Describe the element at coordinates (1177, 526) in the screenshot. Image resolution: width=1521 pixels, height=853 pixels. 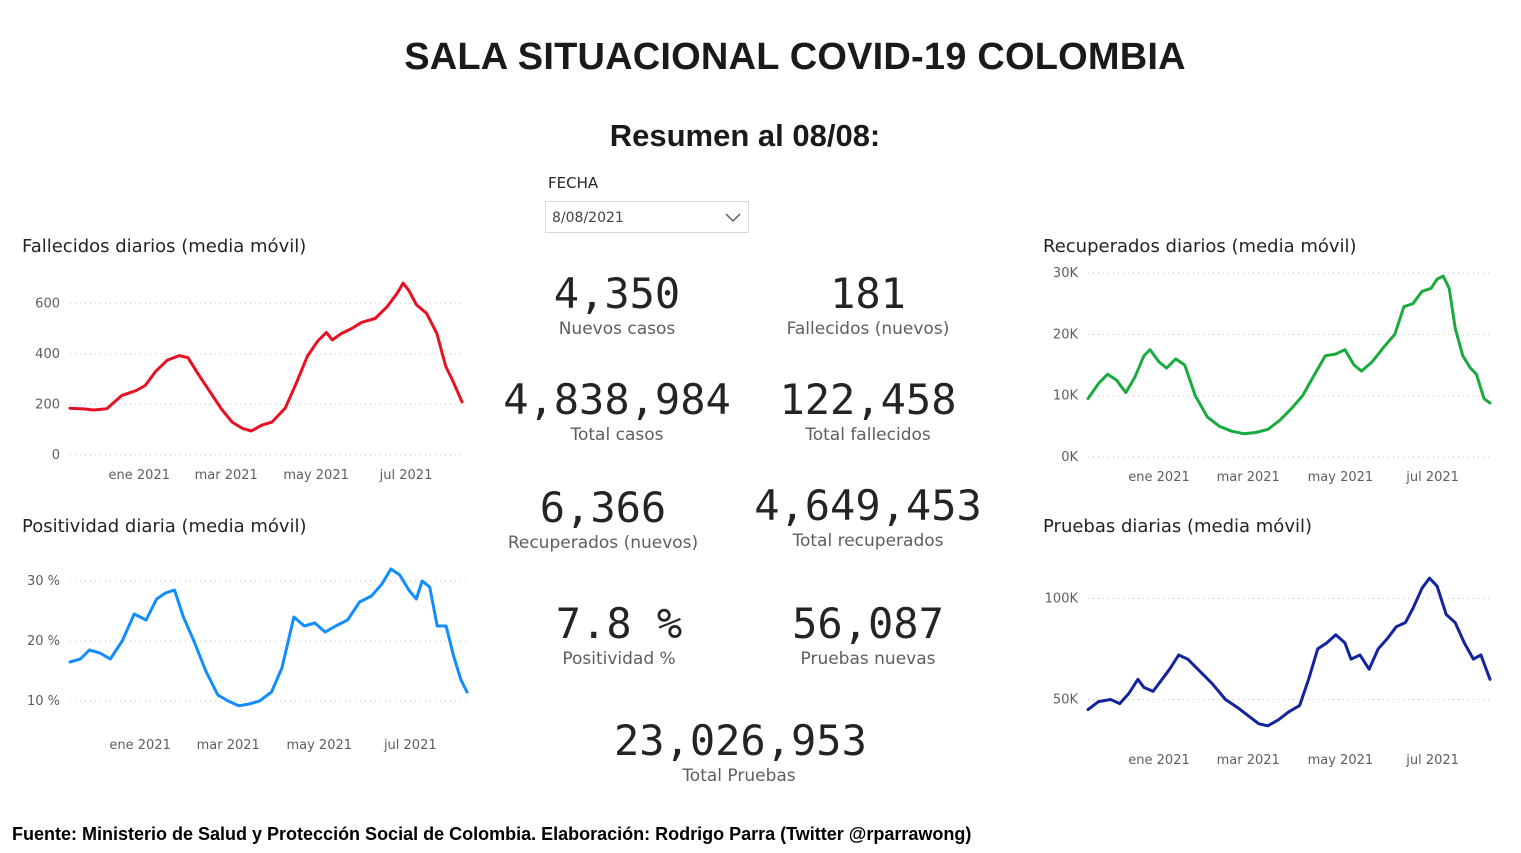
I see `pruebas-chart-title: Pruebas diarias (media móvil)` at that location.